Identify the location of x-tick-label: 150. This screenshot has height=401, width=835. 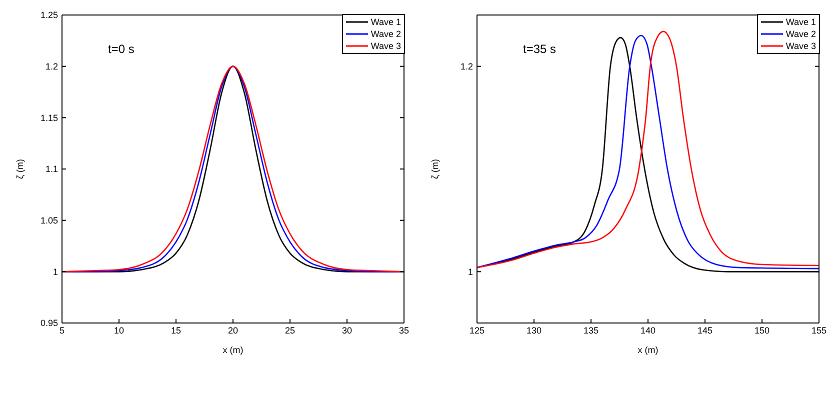
(762, 330).